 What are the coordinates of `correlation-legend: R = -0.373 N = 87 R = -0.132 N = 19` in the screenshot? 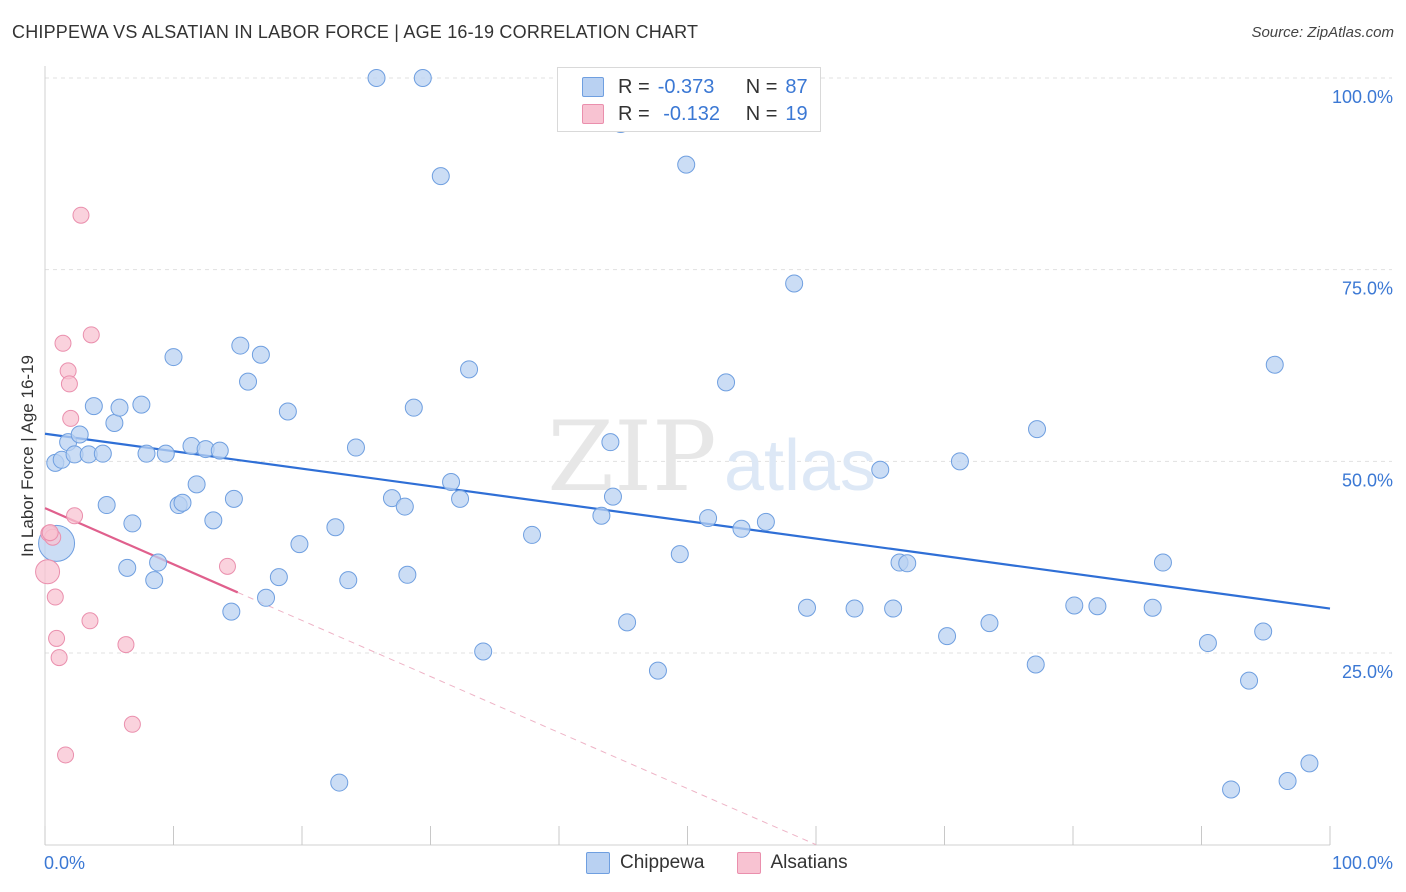 It's located at (689, 99).